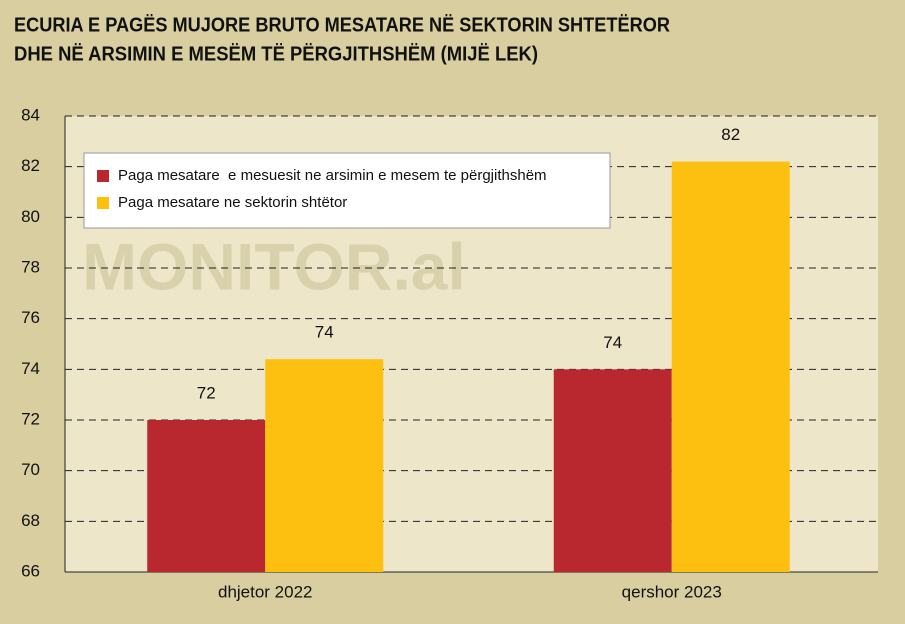 This screenshot has width=905, height=624. What do you see at coordinates (30, 469) in the screenshot?
I see `y-tick-label: 70` at bounding box center [30, 469].